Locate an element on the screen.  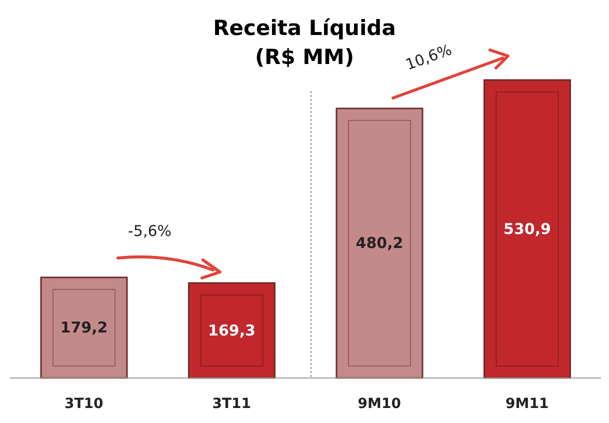
data-label: 169,3 is located at coordinates (232, 330).